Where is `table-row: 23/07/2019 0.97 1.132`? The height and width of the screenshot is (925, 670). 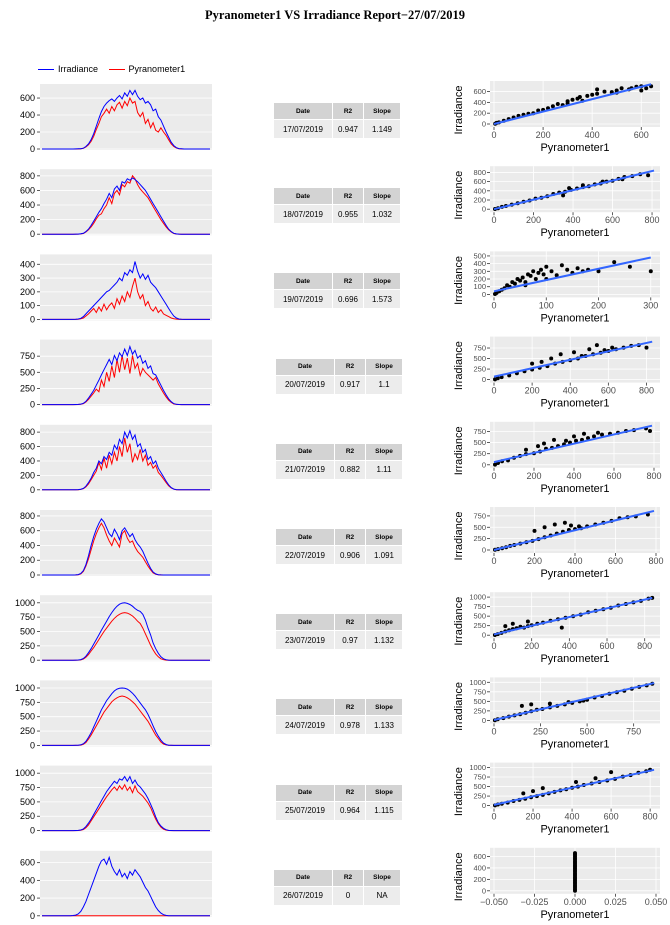
table-row: 23/07/2019 0.97 1.132 is located at coordinates (339, 640).